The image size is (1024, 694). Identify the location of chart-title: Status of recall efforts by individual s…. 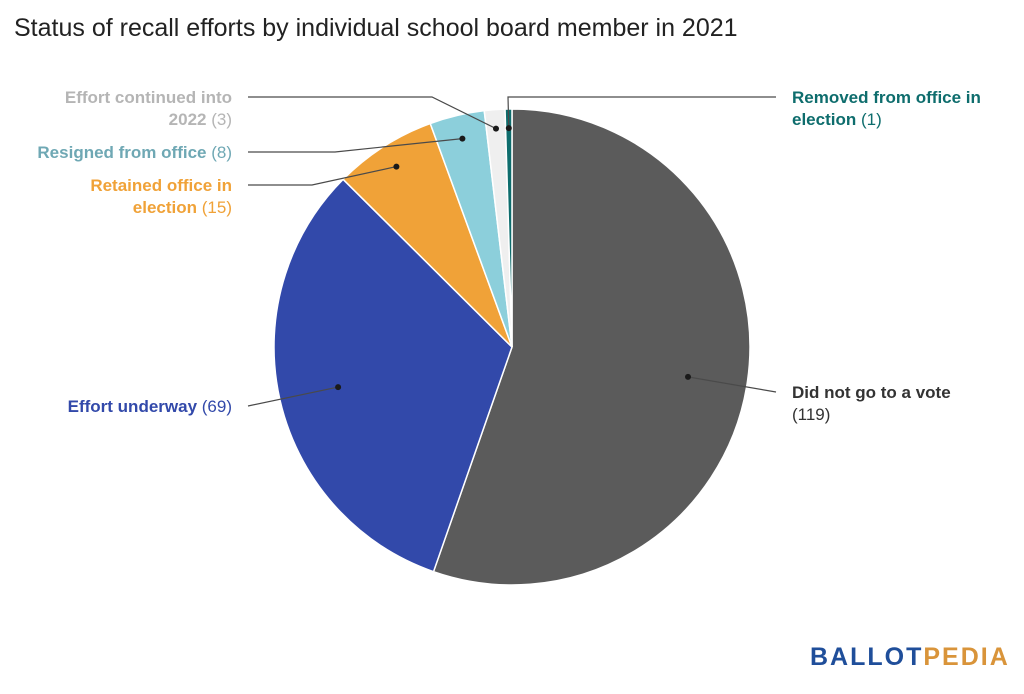
(376, 28).